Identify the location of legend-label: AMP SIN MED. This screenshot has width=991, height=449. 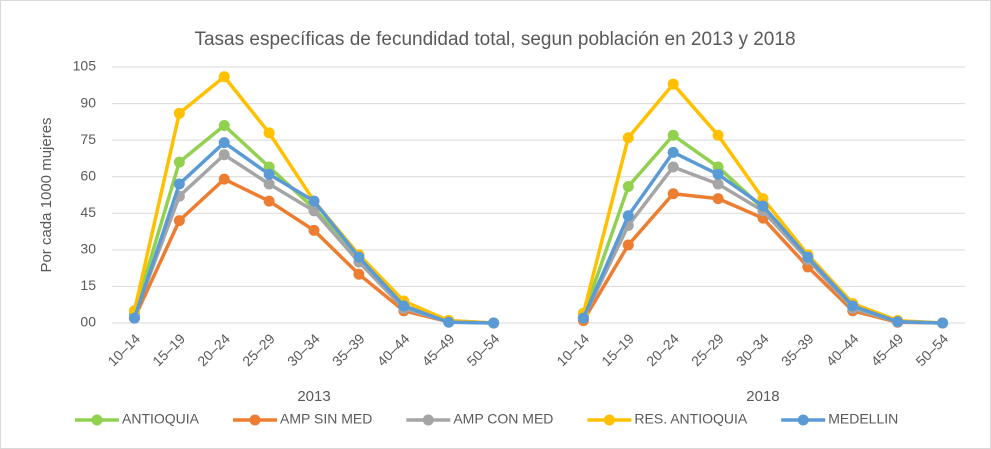
(326, 419).